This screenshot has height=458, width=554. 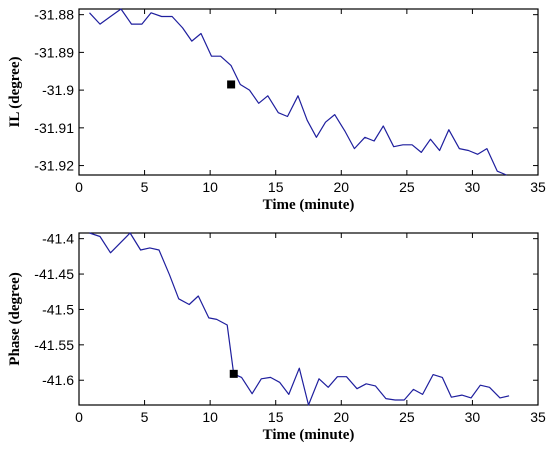 I want to click on y-tick-label: -41.4, so click(x=58, y=239).